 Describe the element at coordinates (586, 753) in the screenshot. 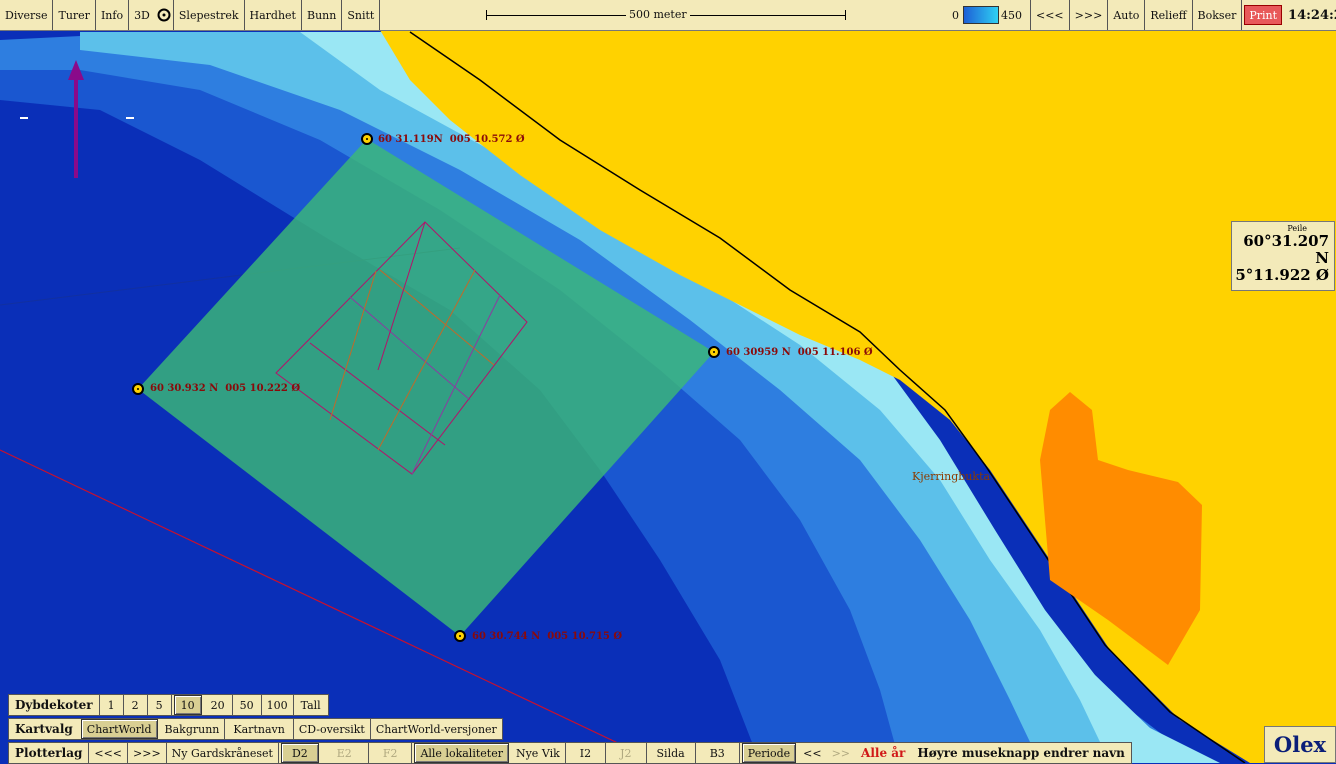

I see `layer-i2: I2` at that location.